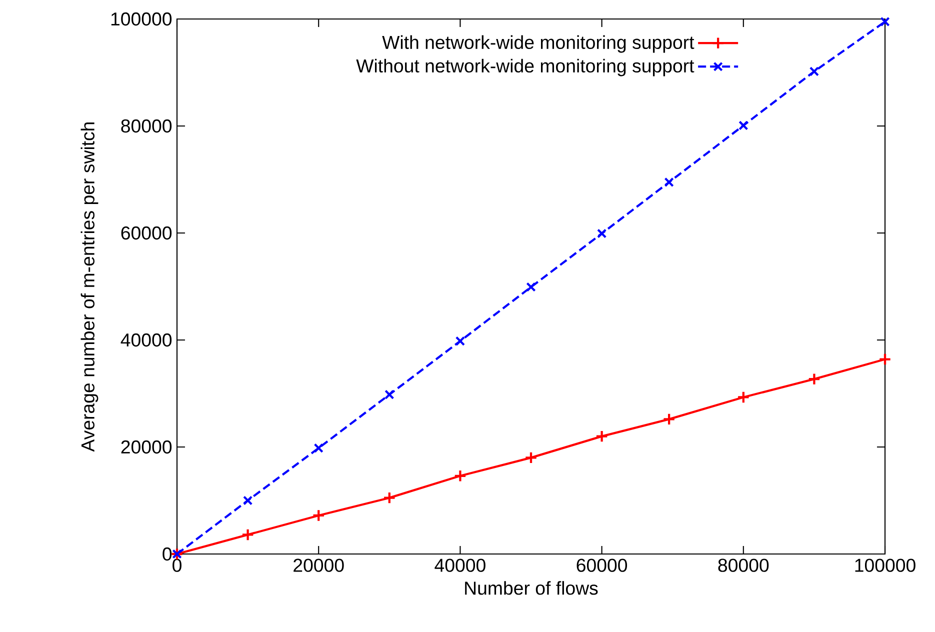 The height and width of the screenshot is (632, 935). Describe the element at coordinates (146, 340) in the screenshot. I see `y-tick-label: 40000` at that location.